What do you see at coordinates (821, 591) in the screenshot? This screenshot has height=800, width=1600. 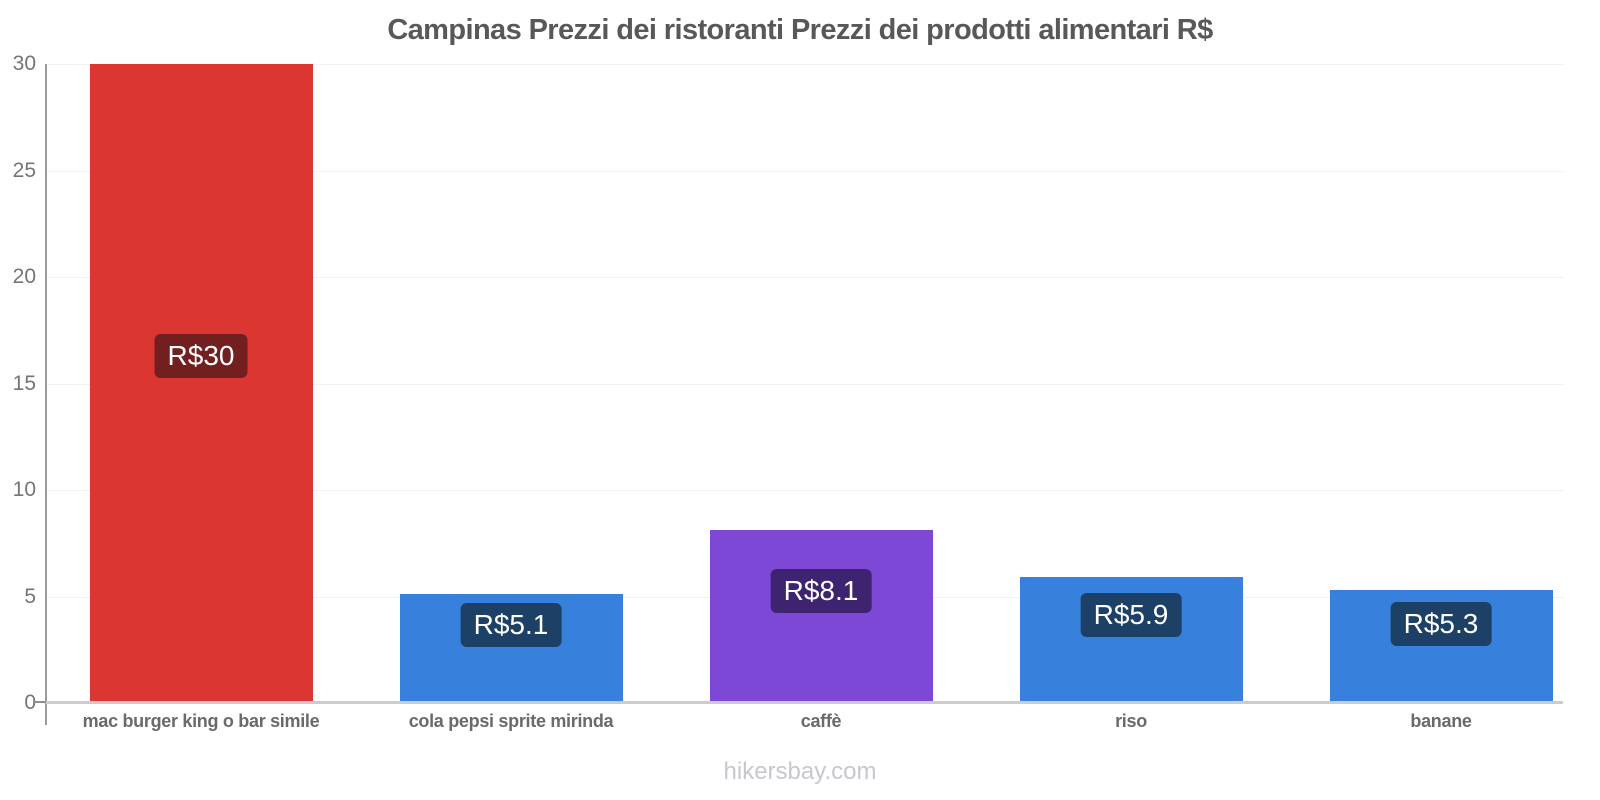 I see `value-label-2: R$8.1` at bounding box center [821, 591].